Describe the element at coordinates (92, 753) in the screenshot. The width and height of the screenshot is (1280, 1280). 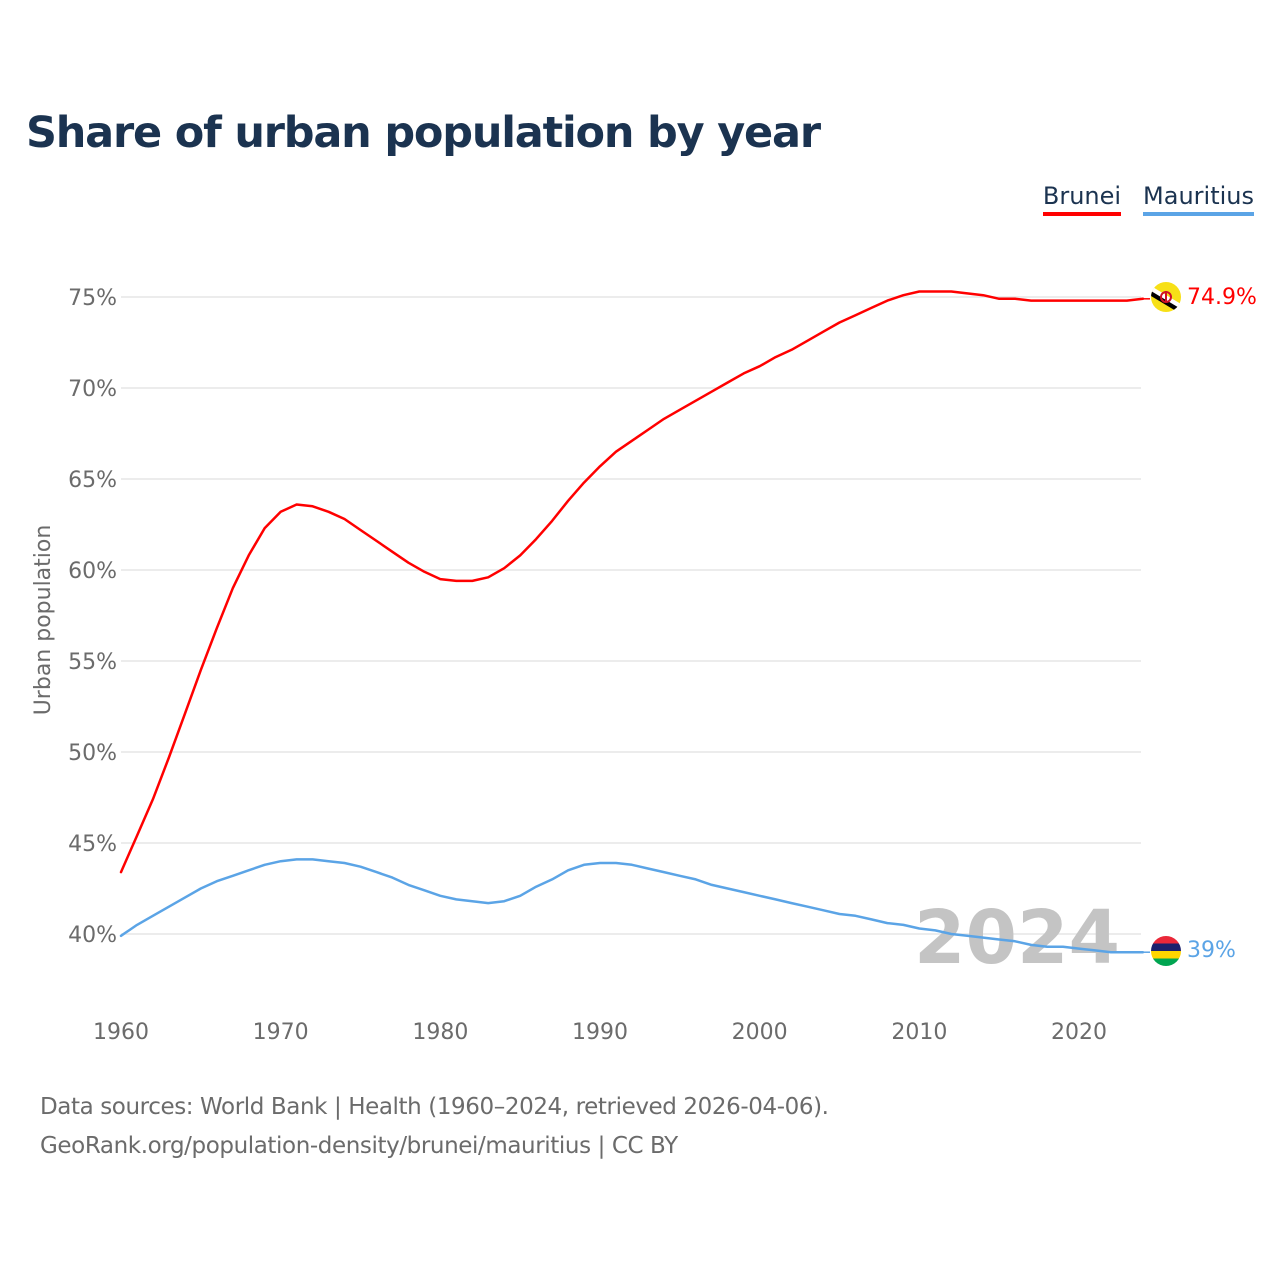
I see `y-tick-label: 50%` at that location.